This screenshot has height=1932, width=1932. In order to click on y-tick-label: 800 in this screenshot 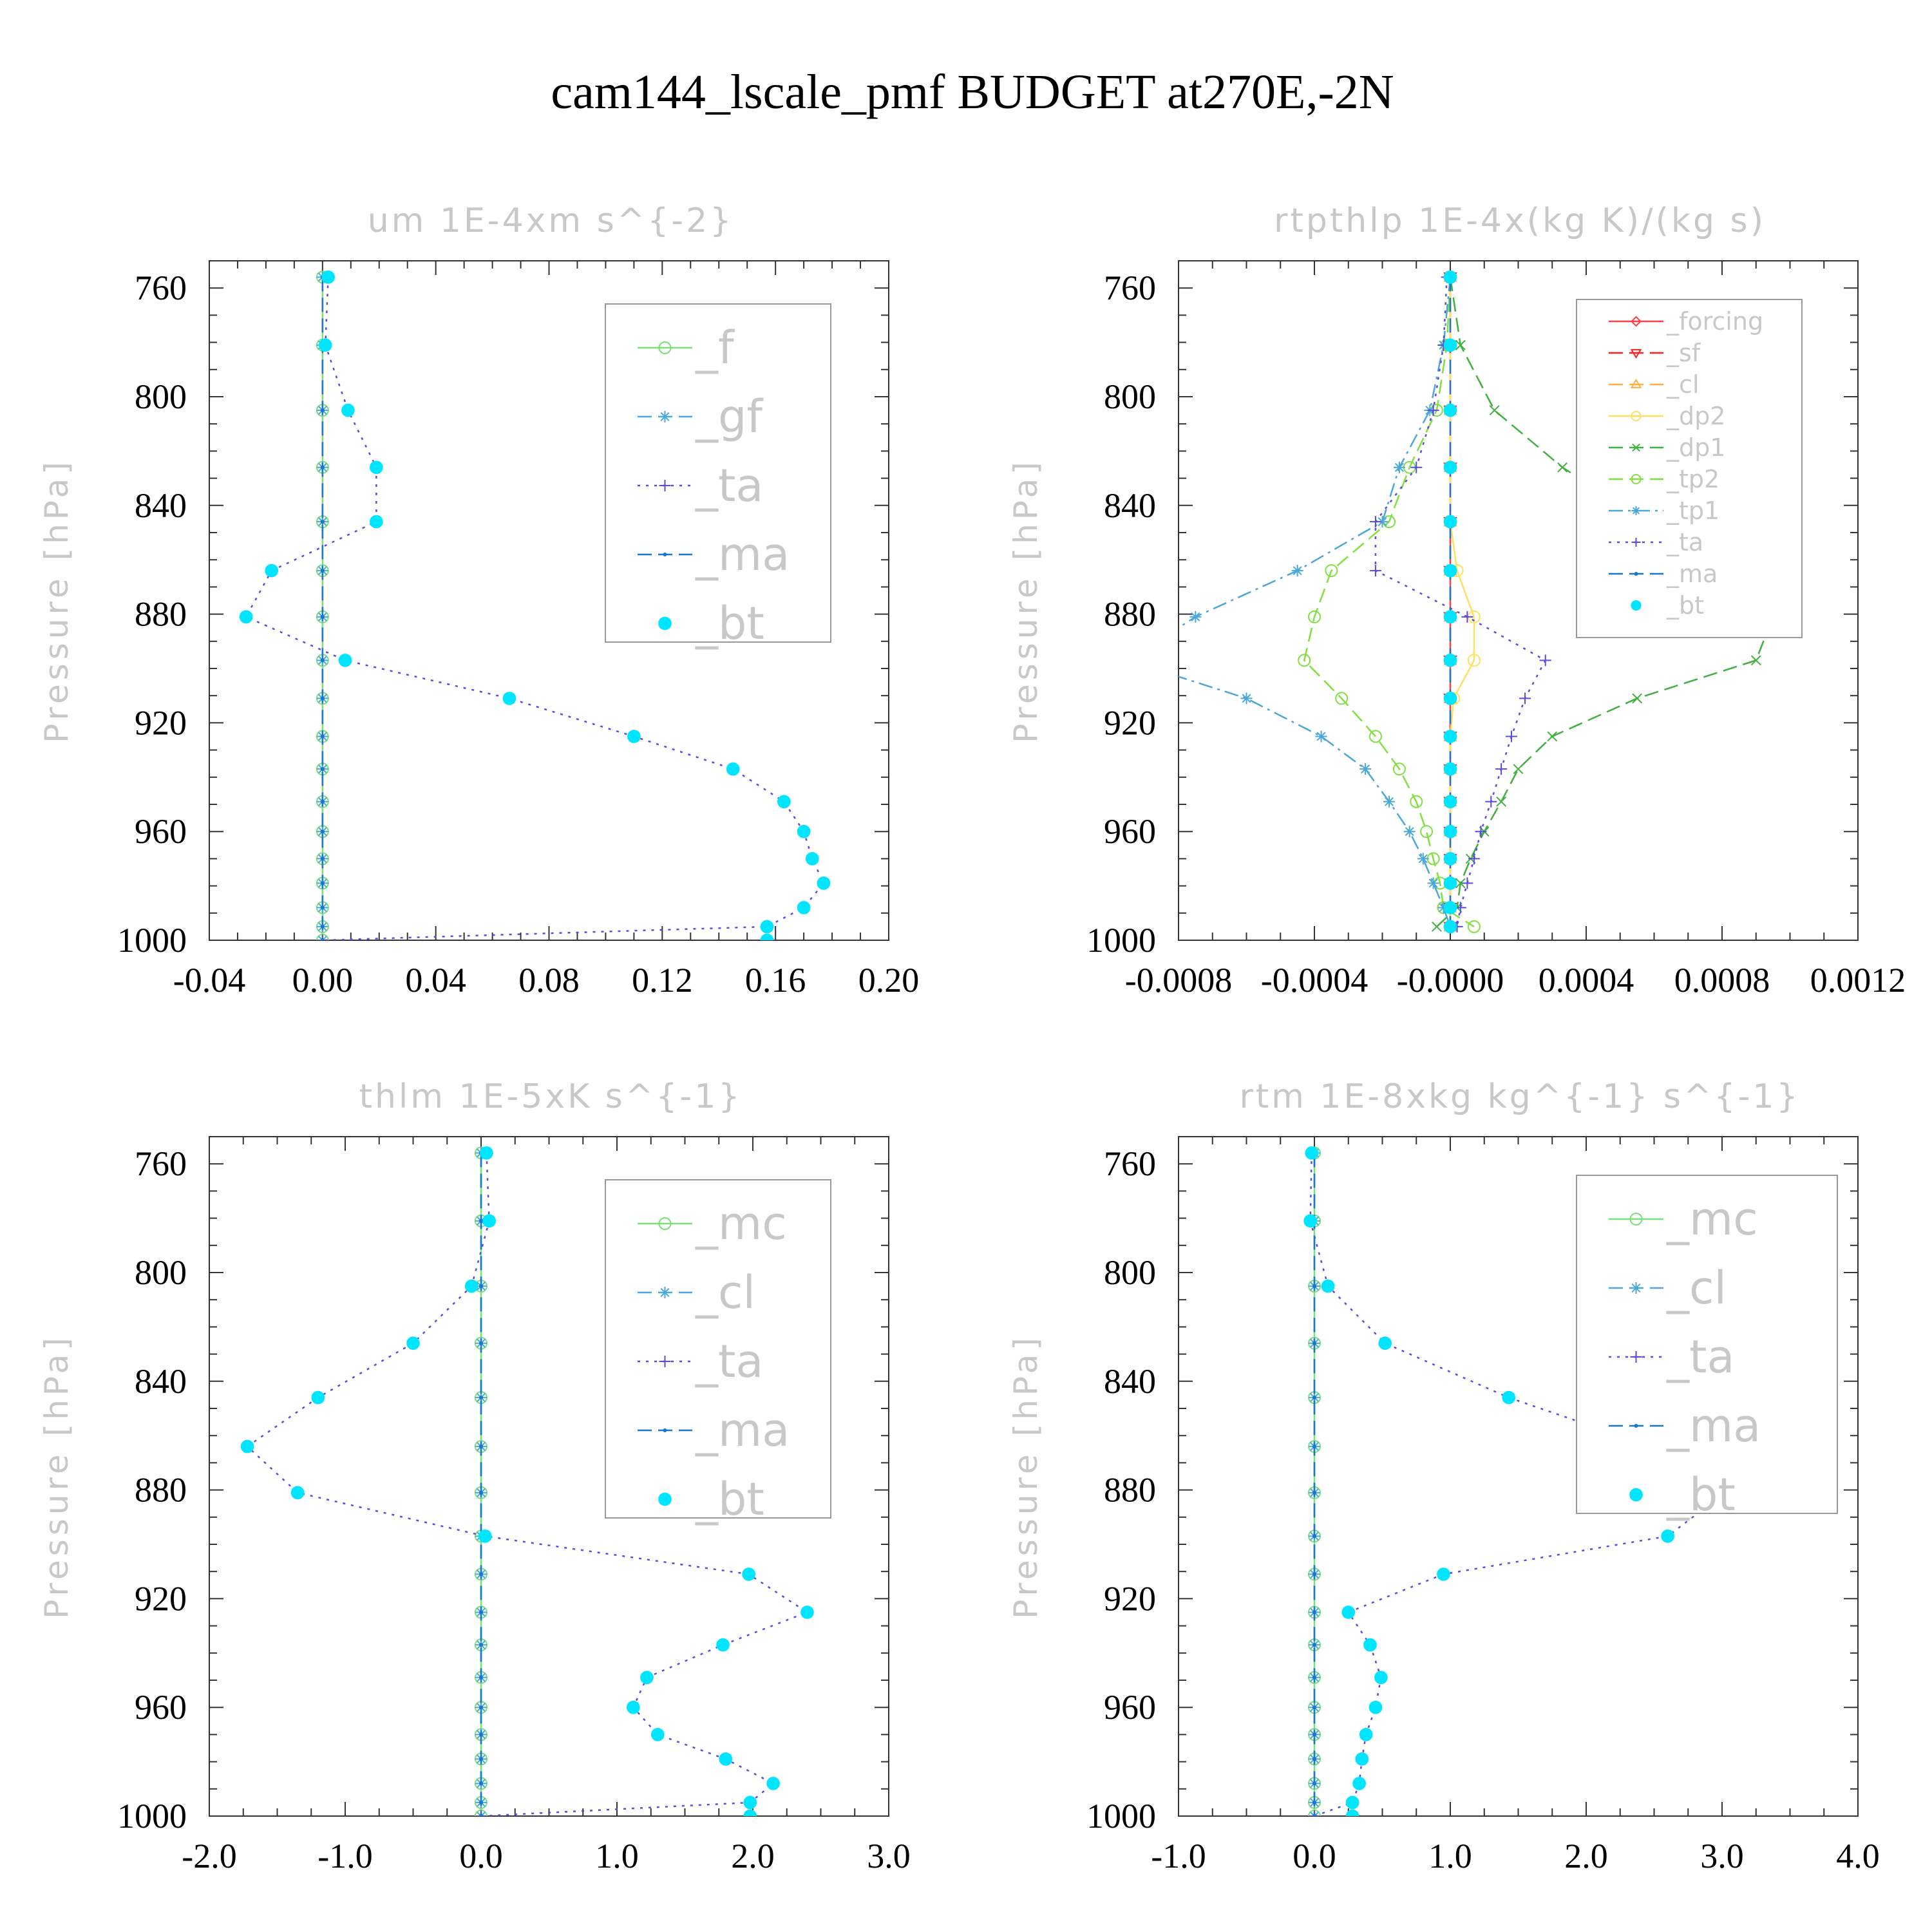, I will do `click(1130, 1272)`.